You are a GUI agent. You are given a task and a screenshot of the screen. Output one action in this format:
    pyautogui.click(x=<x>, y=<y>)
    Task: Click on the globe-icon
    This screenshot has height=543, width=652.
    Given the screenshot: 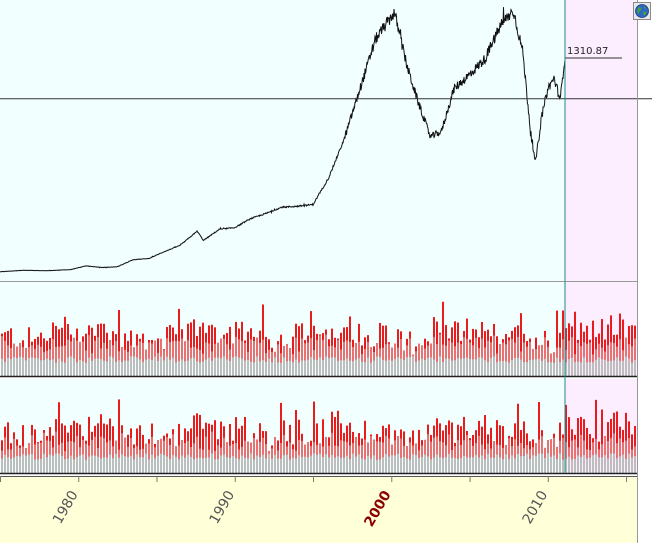 What is the action you would take?
    pyautogui.click(x=642, y=11)
    